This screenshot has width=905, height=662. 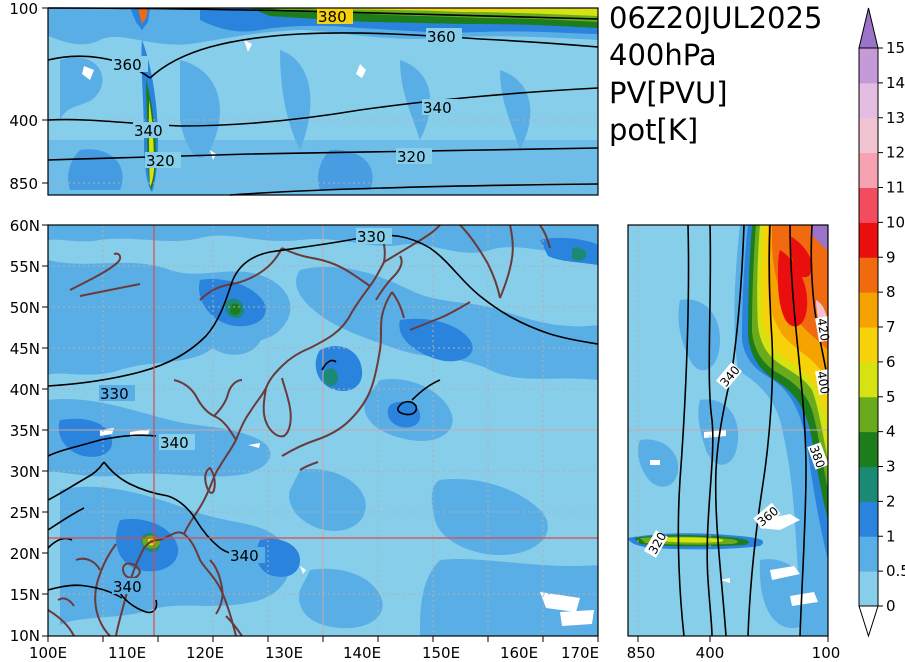 I want to click on title-theta: pot[K], so click(x=654, y=130).